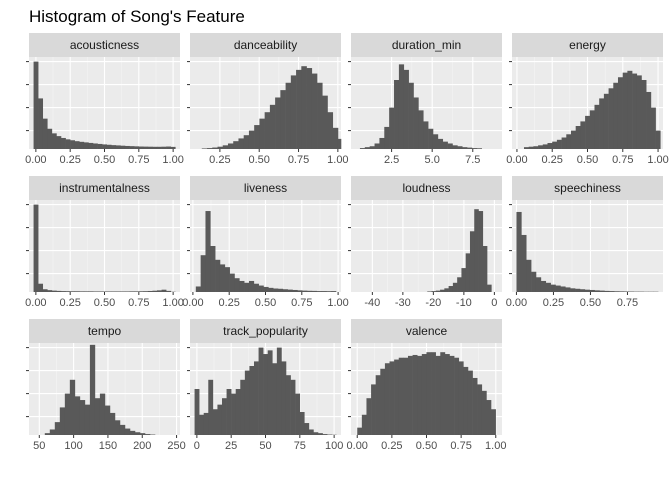 This screenshot has height=485, width=672. Describe the element at coordinates (300, 446) in the screenshot. I see `x-tick-label: 75` at that location.